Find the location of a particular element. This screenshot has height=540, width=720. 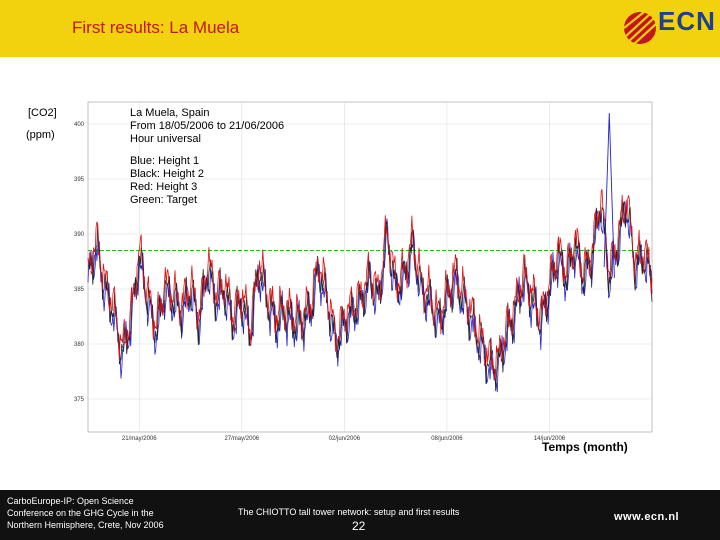

spike-line is located at coordinates (609, 195).